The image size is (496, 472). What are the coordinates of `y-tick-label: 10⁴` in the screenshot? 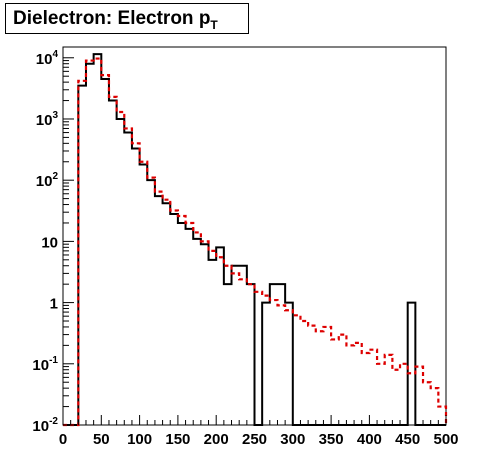 It's located at (47, 58).